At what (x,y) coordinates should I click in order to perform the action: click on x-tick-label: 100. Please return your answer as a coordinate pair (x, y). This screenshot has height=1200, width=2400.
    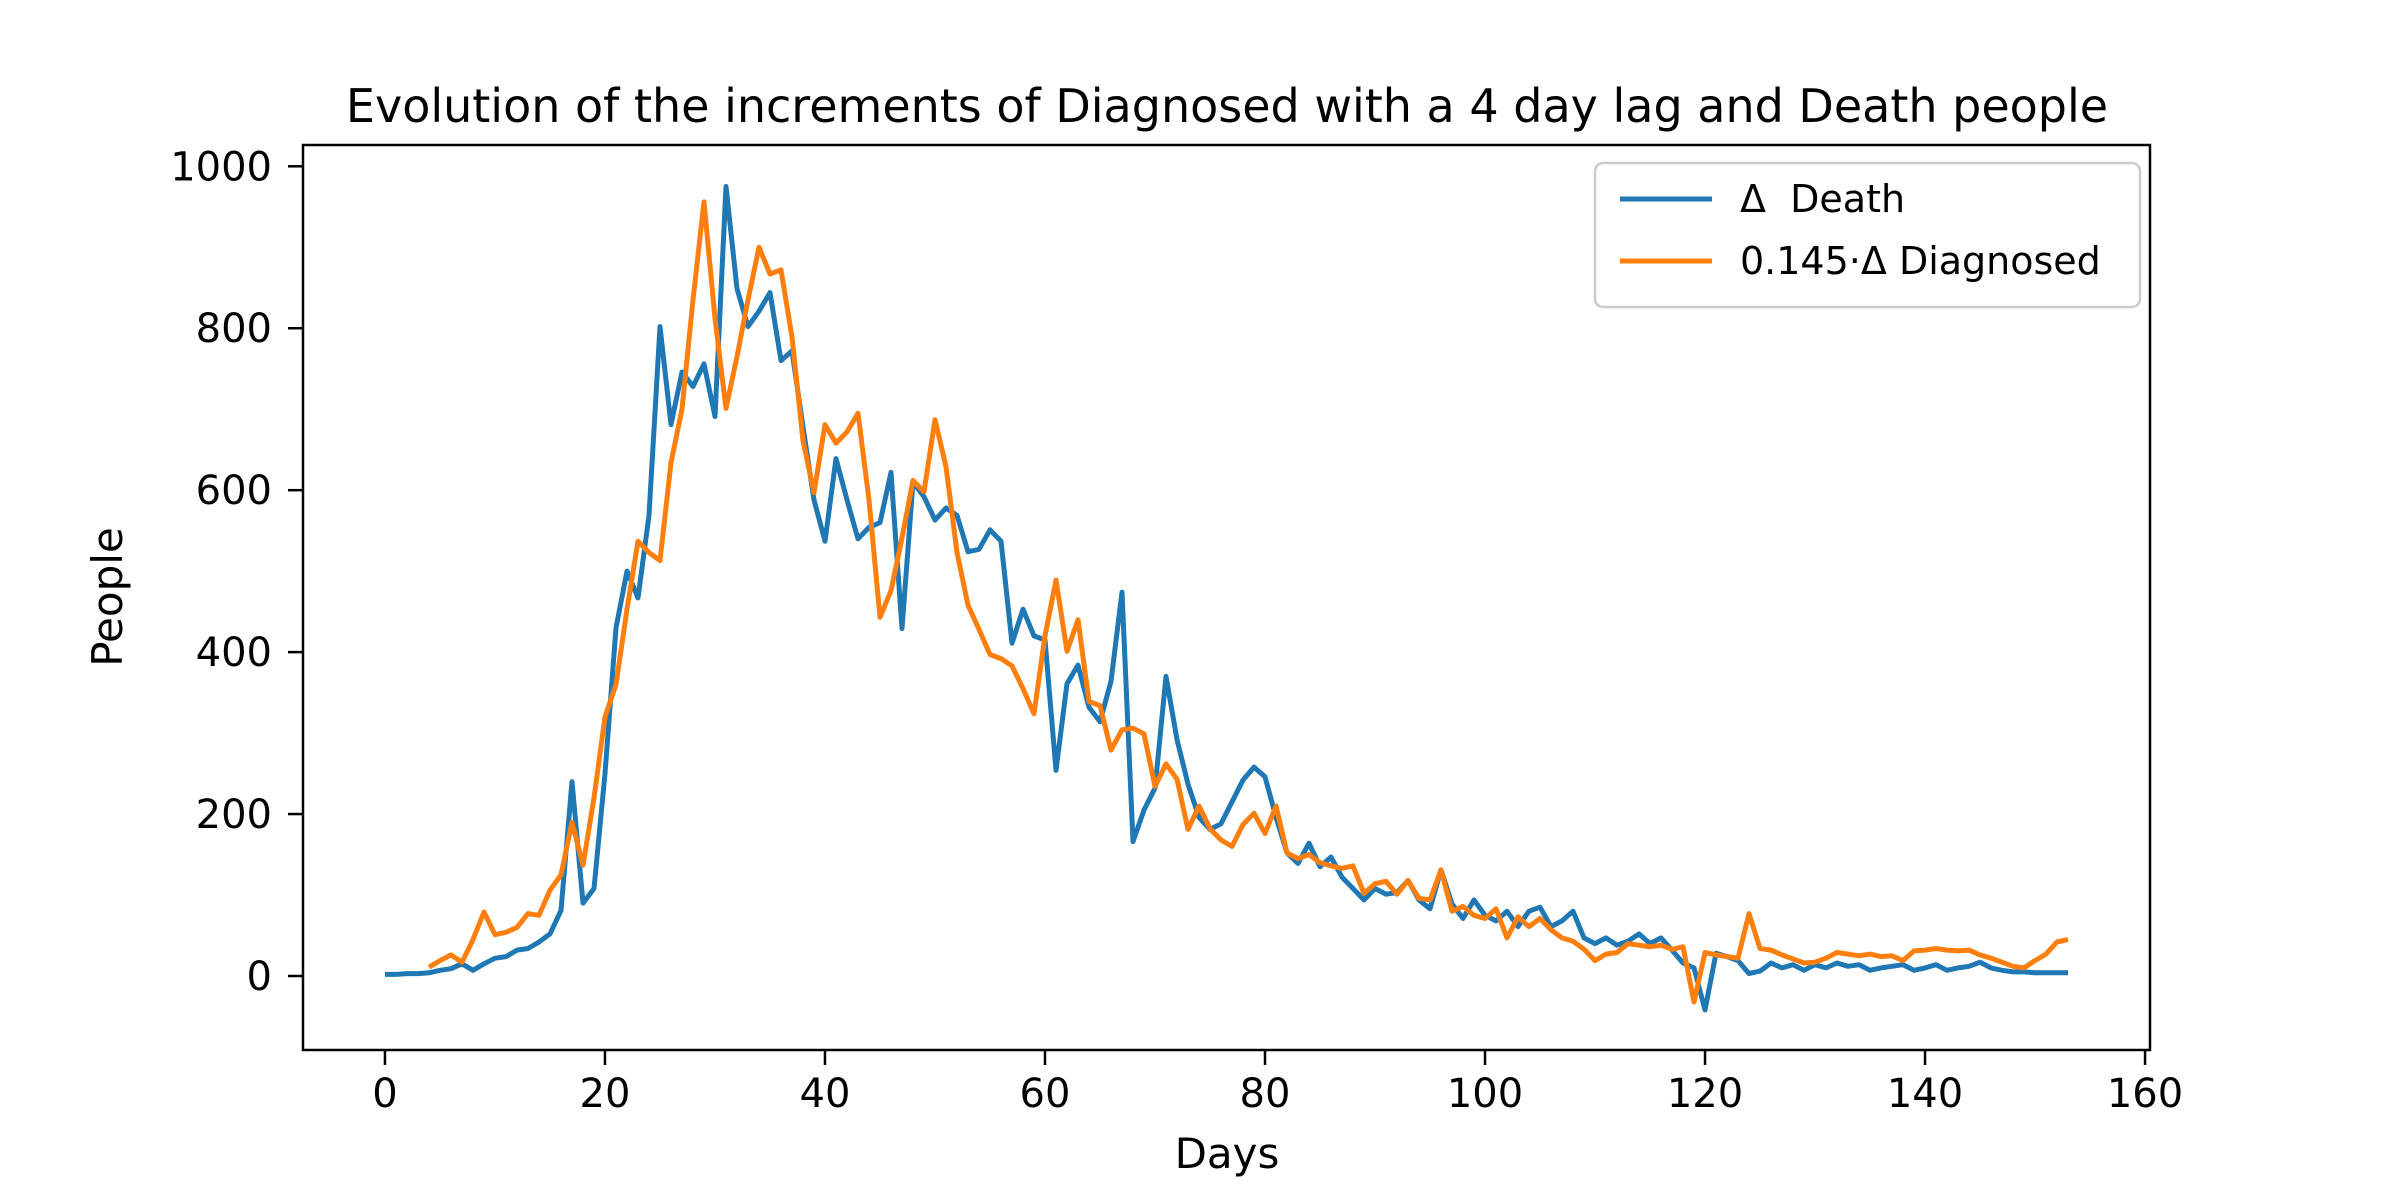
    Looking at the image, I should click on (1485, 1094).